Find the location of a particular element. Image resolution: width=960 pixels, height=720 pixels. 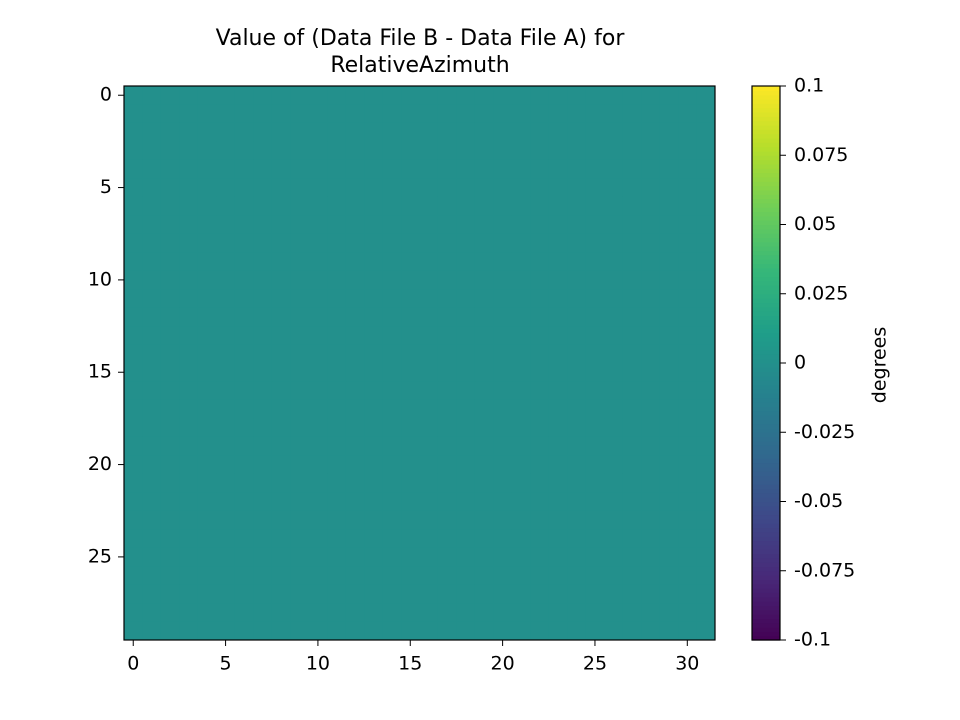

y-tick-label: 10 is located at coordinates (100, 279).